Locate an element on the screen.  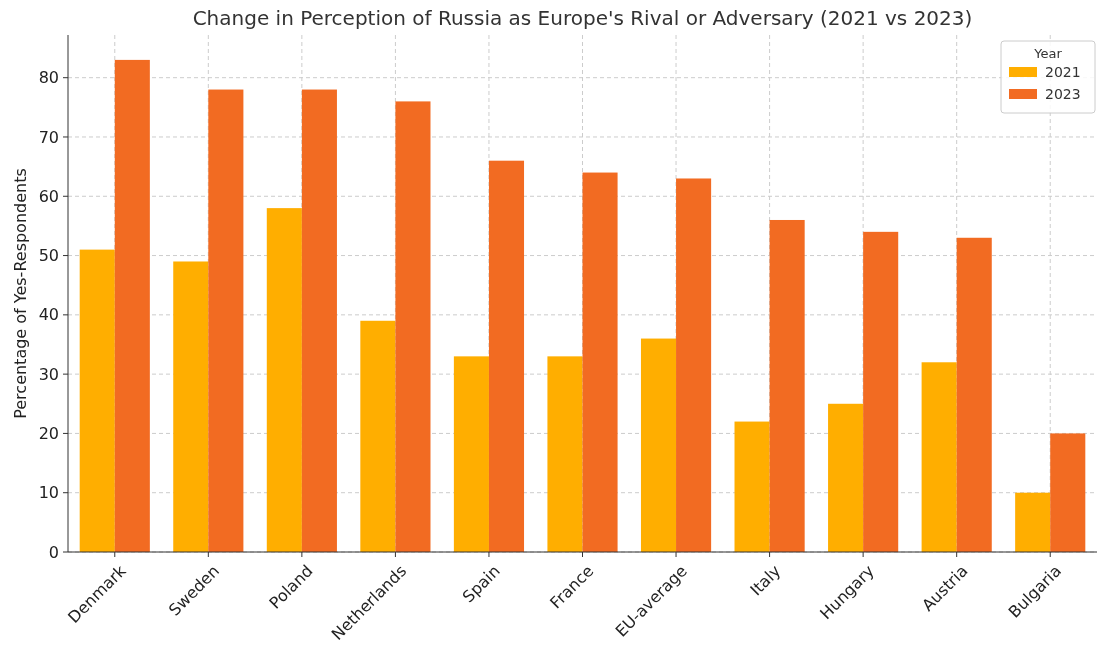
y-tick-label: 40 is located at coordinates (48, 315).